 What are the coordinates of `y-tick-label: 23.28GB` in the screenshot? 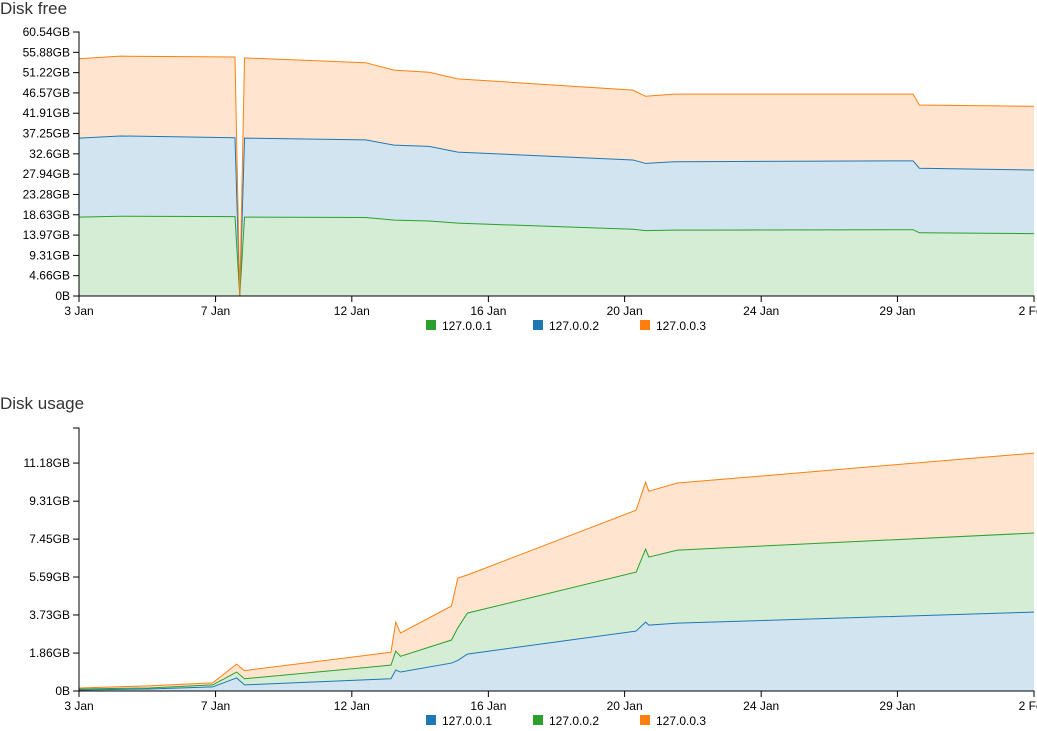 It's located at (46, 194).